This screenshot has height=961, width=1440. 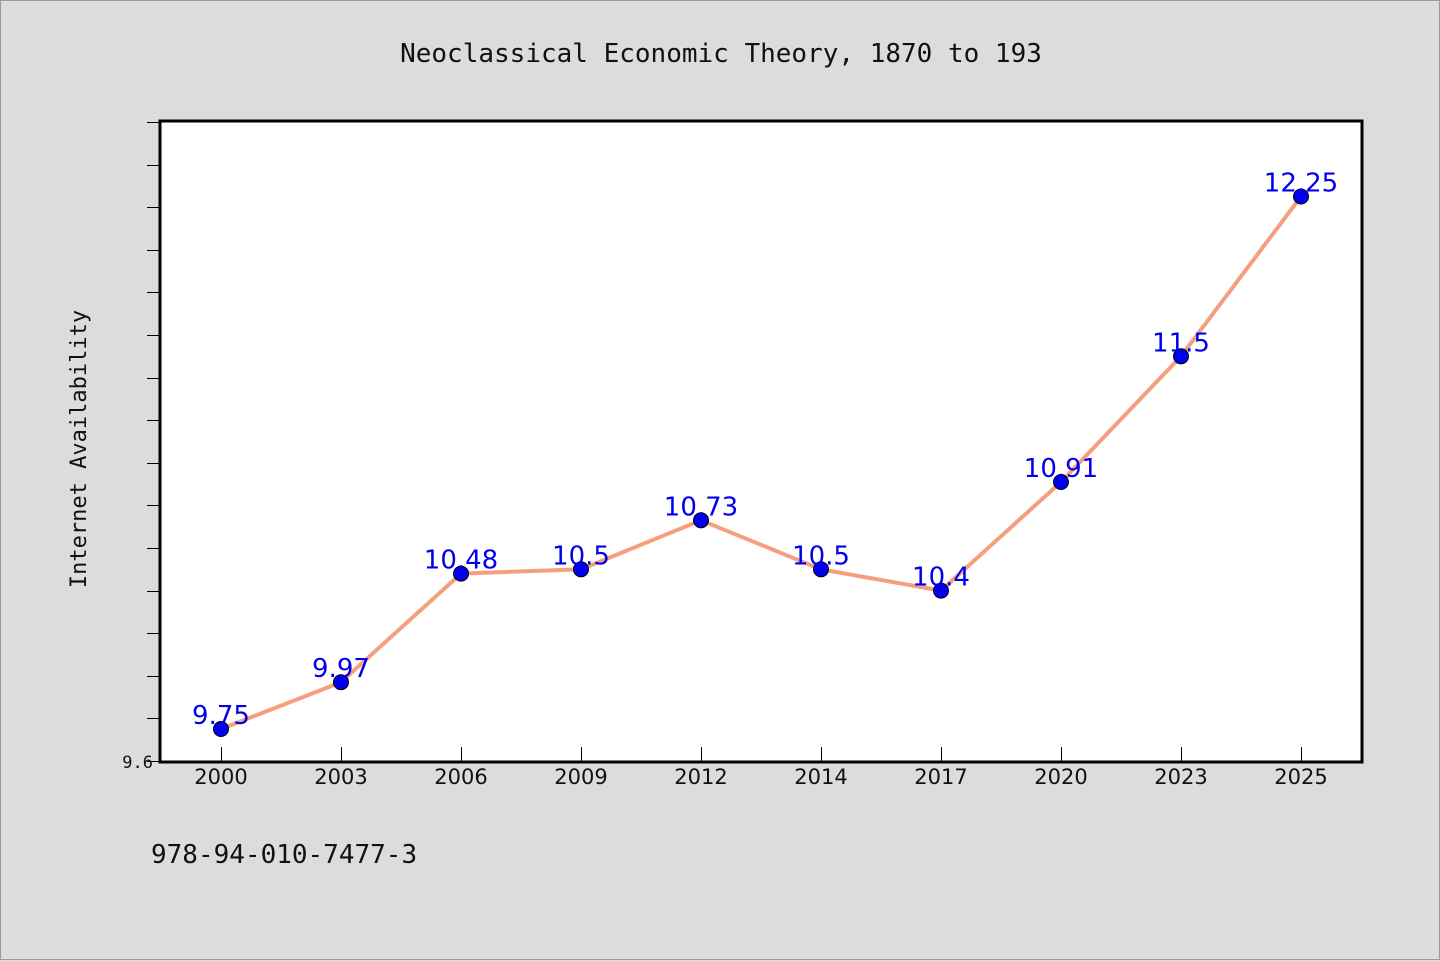 I want to click on x-tick-label: 2017, so click(x=940, y=777).